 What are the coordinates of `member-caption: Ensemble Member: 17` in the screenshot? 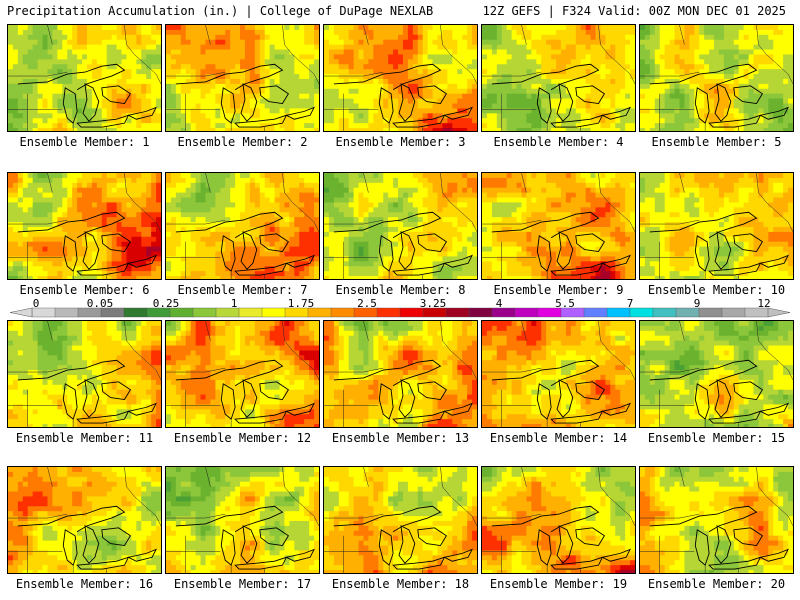 It's located at (242, 584).